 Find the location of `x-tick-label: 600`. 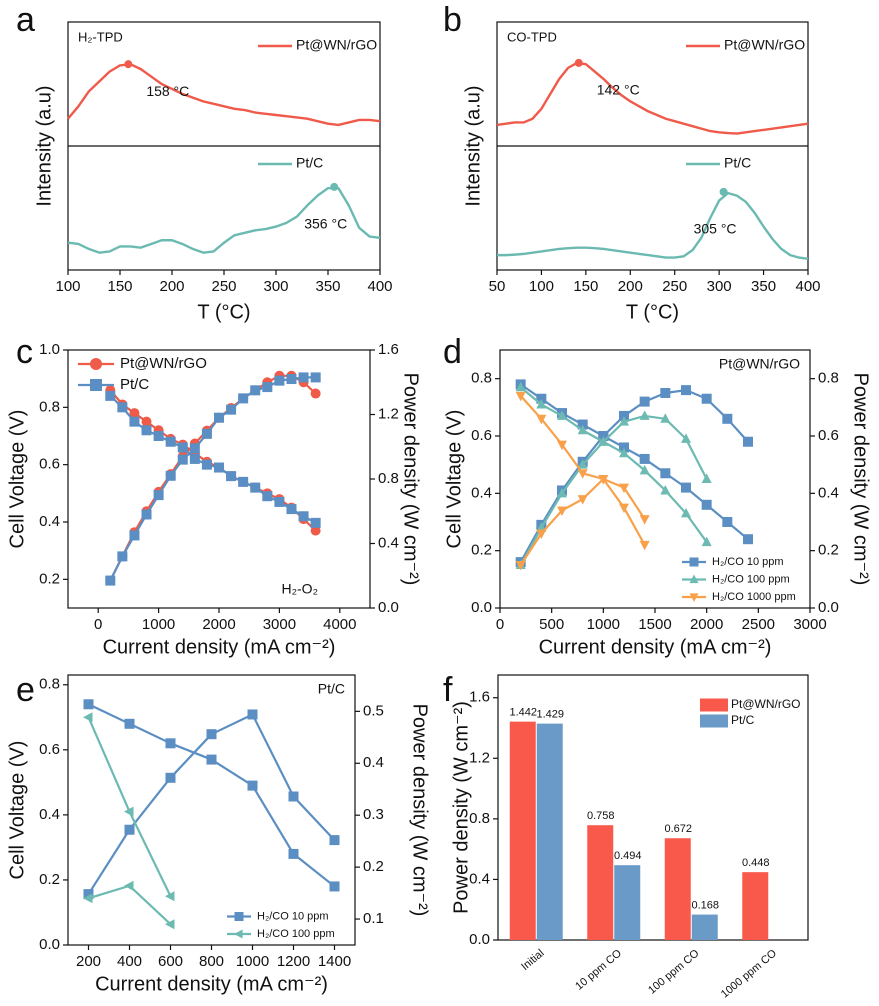

x-tick-label: 600 is located at coordinates (170, 961).